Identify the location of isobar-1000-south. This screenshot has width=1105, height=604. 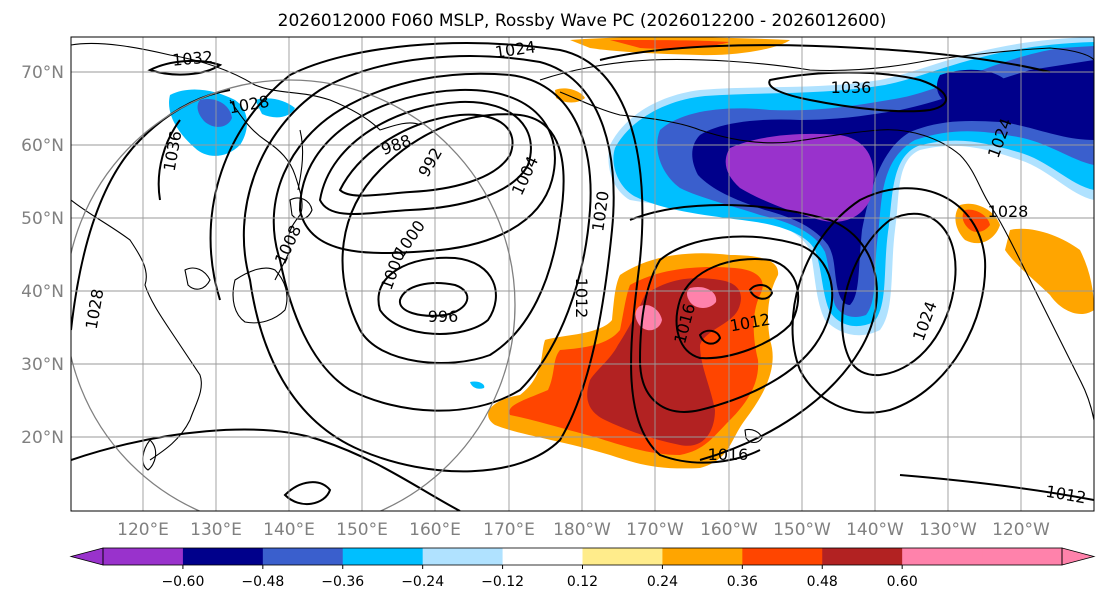
(437, 295).